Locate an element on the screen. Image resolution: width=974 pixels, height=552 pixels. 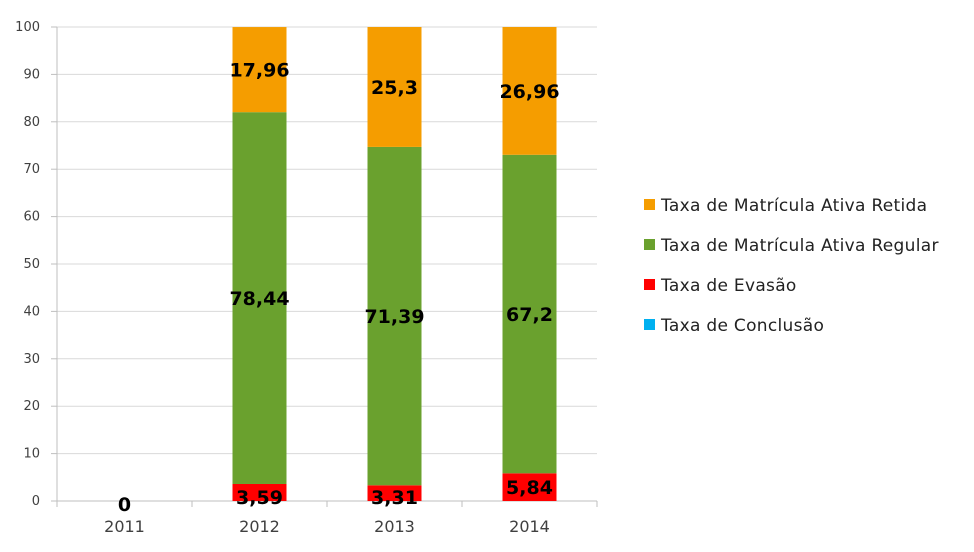
legend-item-evasao: Taxa de Evasão is located at coordinates (791, 286).